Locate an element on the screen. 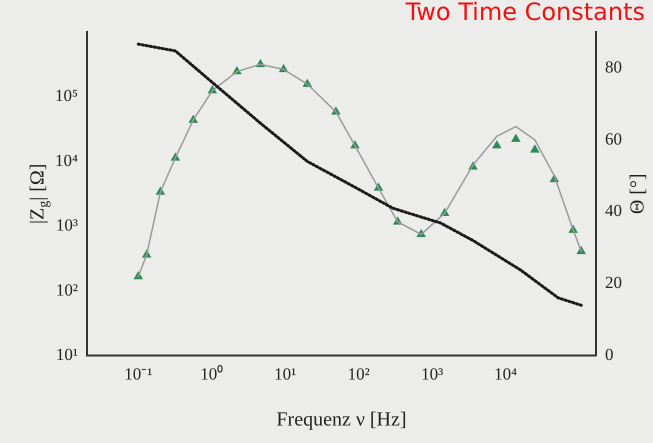  y2-tick-label: 0 is located at coordinates (609, 354).